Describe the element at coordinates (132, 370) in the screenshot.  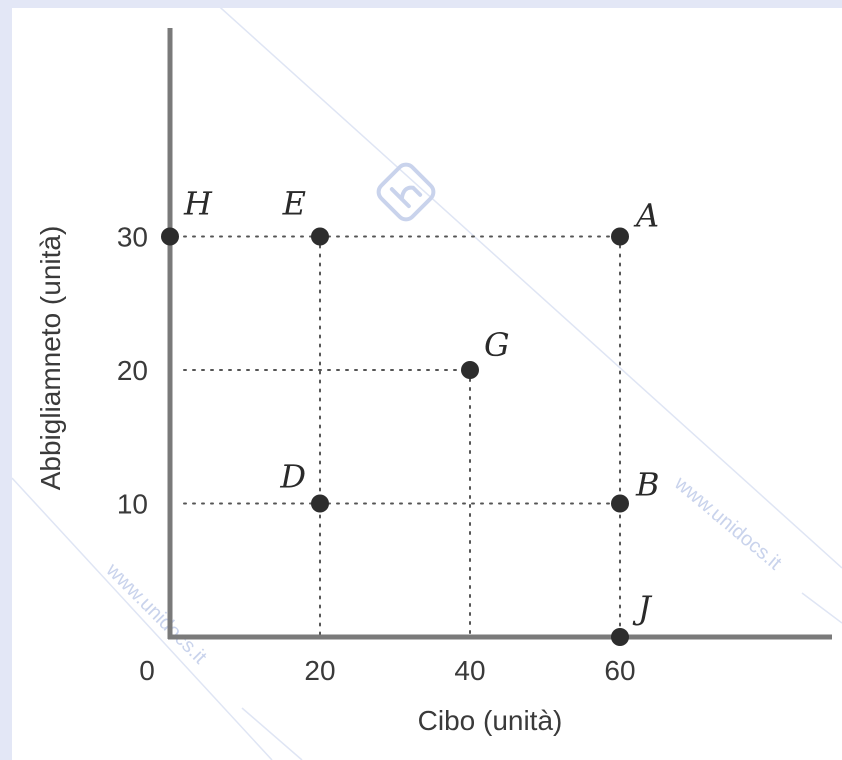
I see `y-tick-20: 20` at that location.